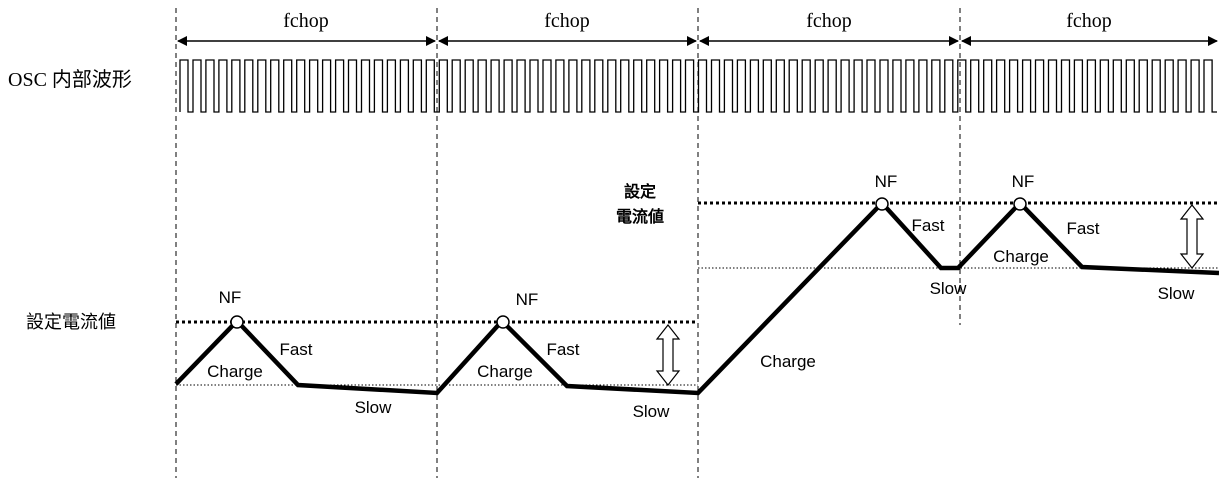  Describe the element at coordinates (640, 191) in the screenshot. I see `set-current-label-right-line1: 設定` at that location.